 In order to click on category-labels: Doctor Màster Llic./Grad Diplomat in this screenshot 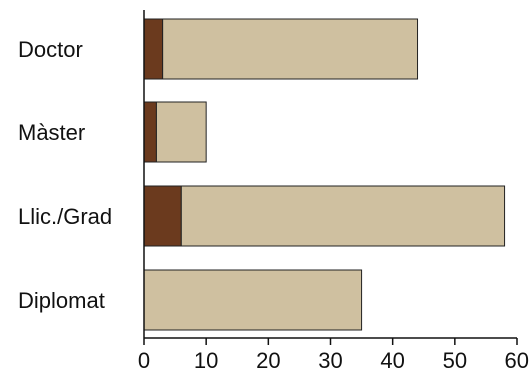, I will do `click(65, 175)`.